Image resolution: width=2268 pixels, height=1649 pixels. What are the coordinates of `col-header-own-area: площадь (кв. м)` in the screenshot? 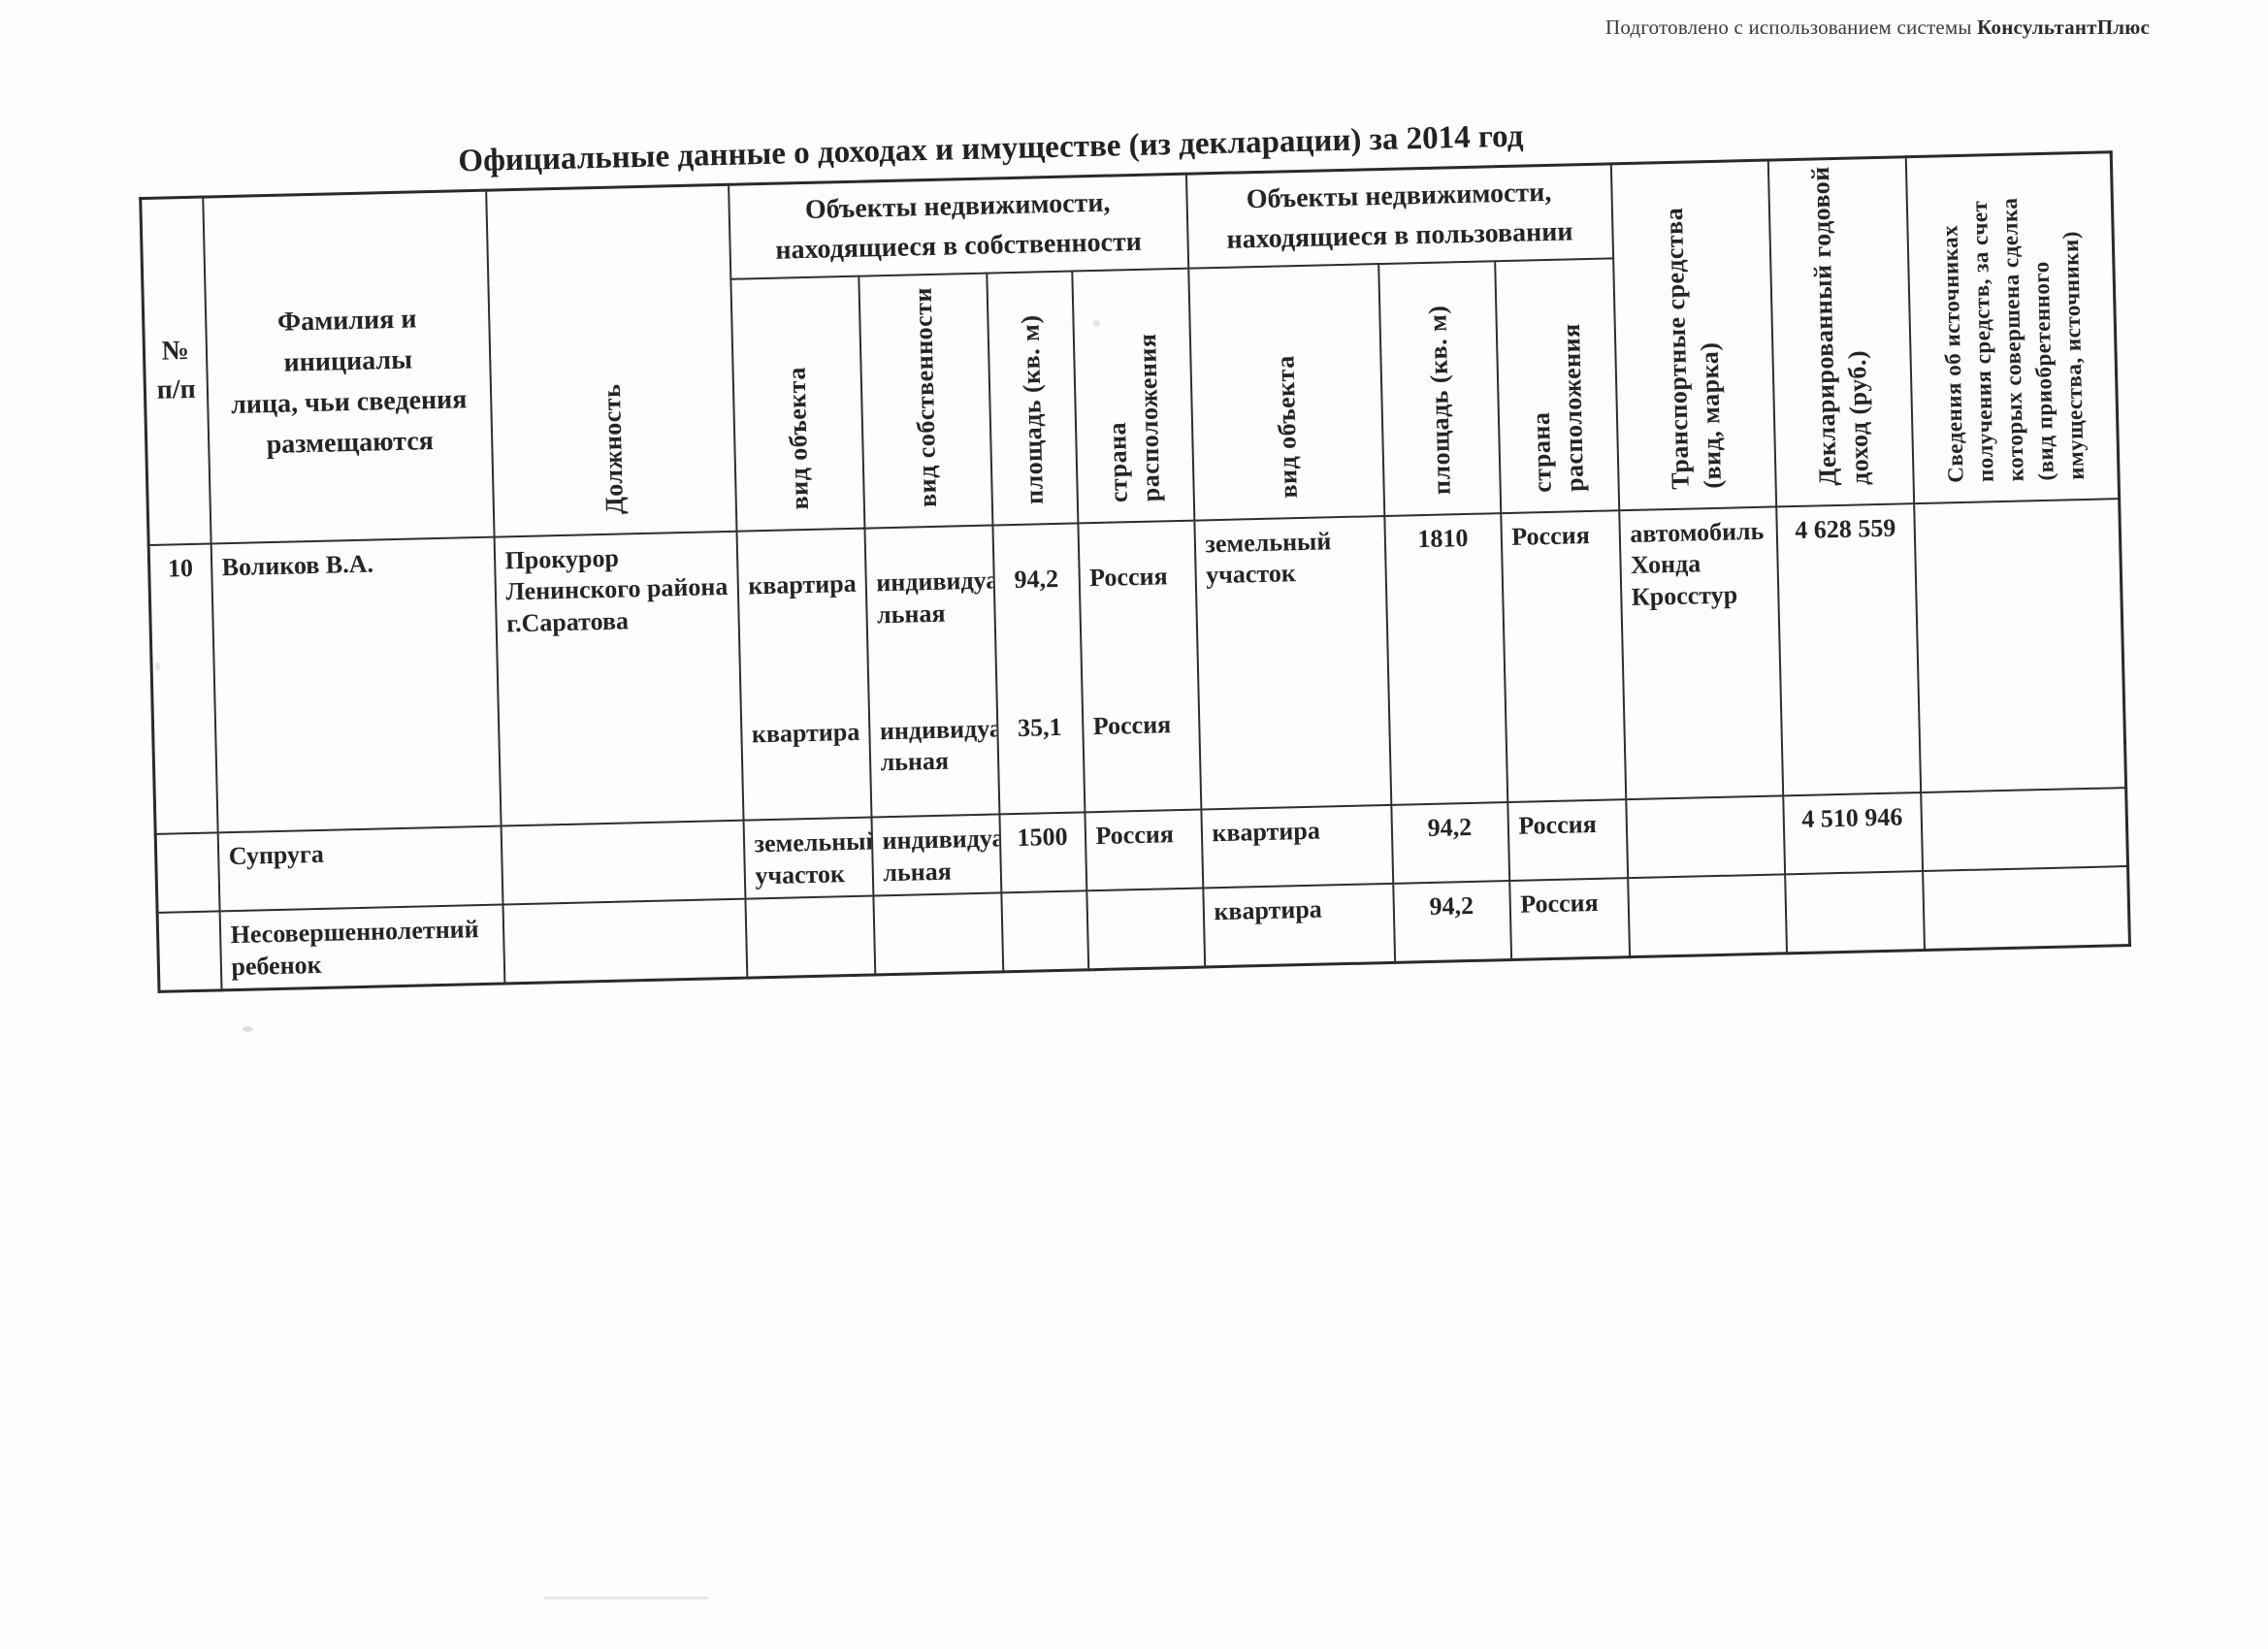 It's located at (1032, 398).